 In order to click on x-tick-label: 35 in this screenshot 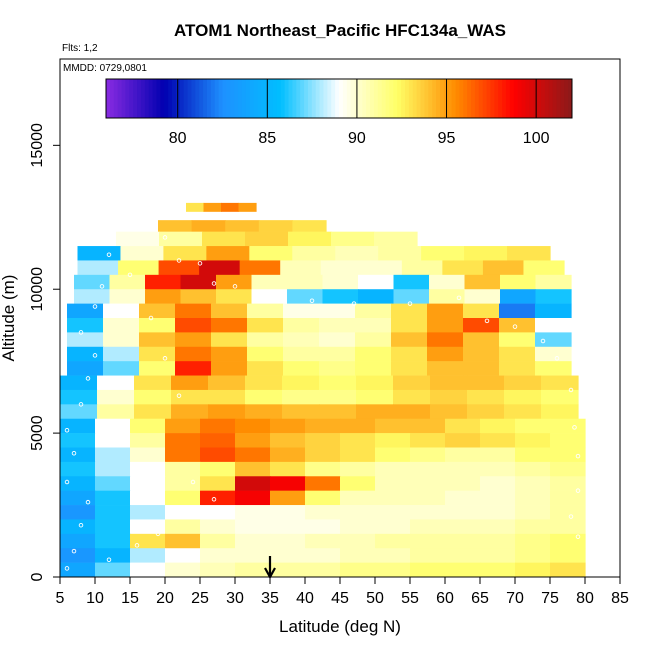, I will do `click(270, 598)`.